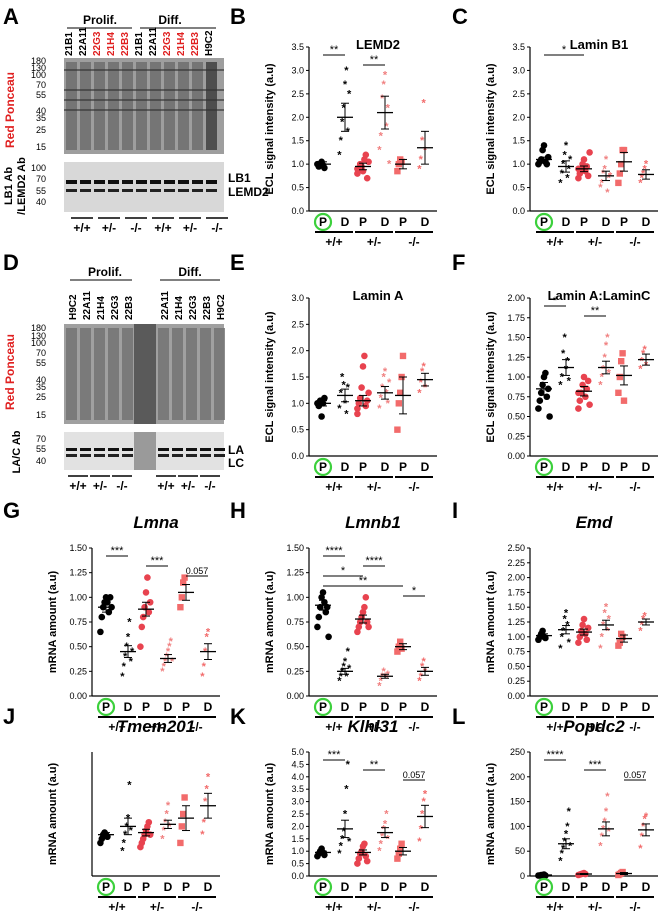 The height and width of the screenshot is (921, 671). I want to click on y-tick-label: 0.50, so click(295, 647).